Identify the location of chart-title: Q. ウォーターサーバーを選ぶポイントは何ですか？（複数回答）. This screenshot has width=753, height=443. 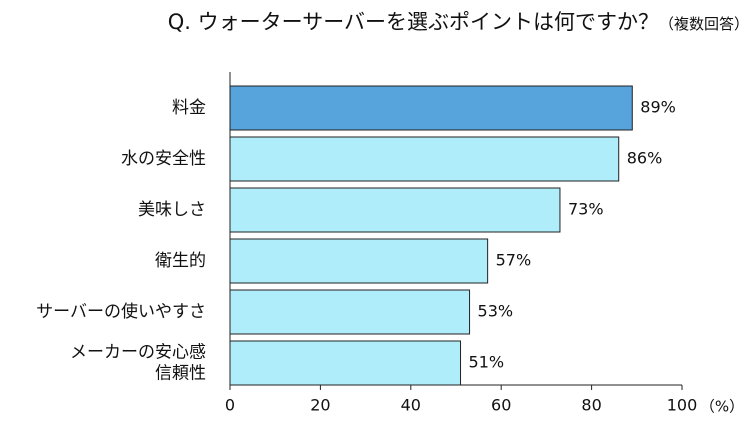
(376, 21).